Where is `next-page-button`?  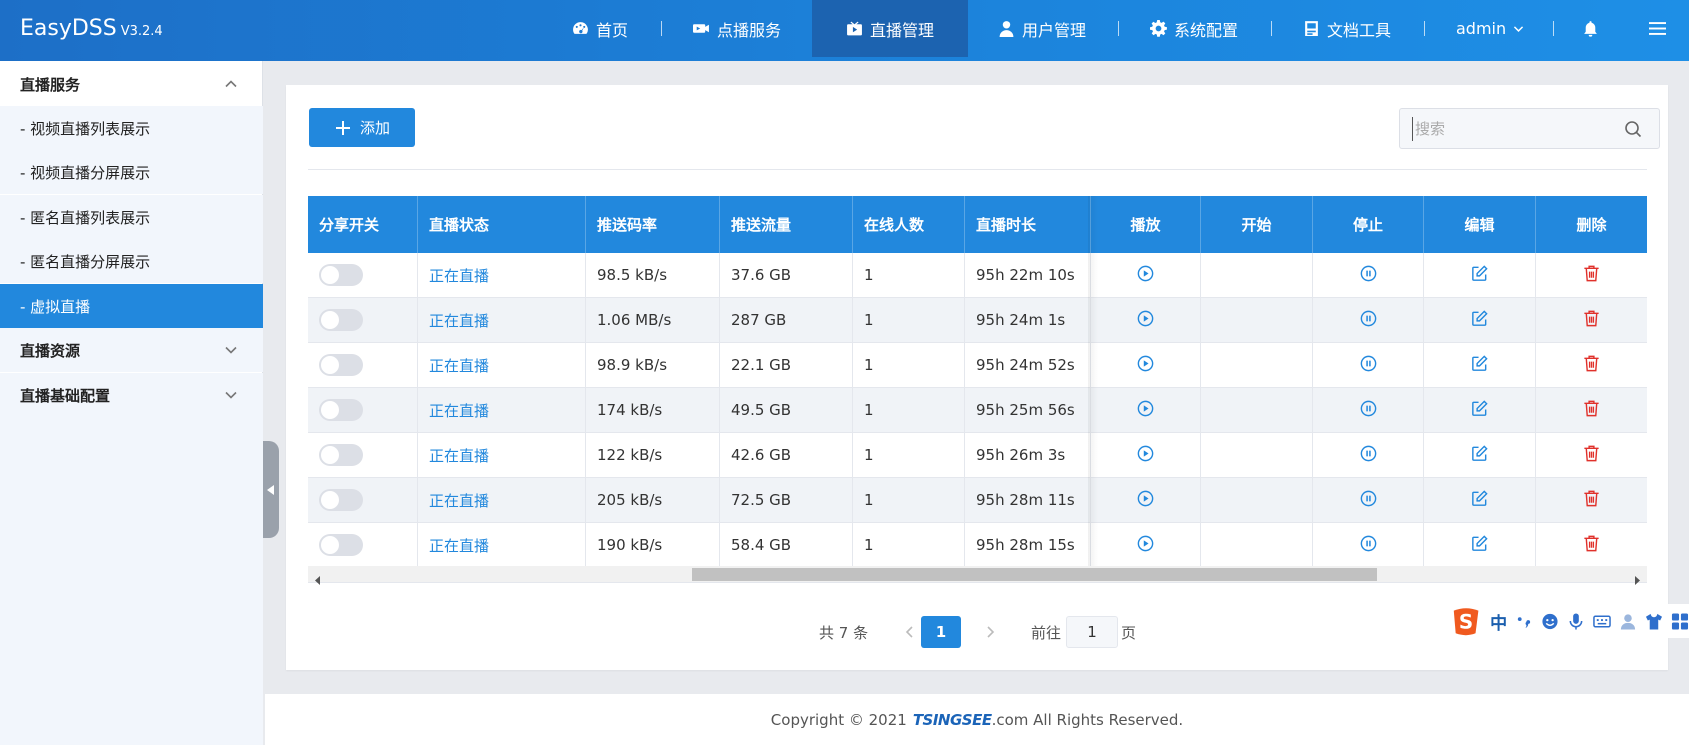 next-page-button is located at coordinates (990, 632).